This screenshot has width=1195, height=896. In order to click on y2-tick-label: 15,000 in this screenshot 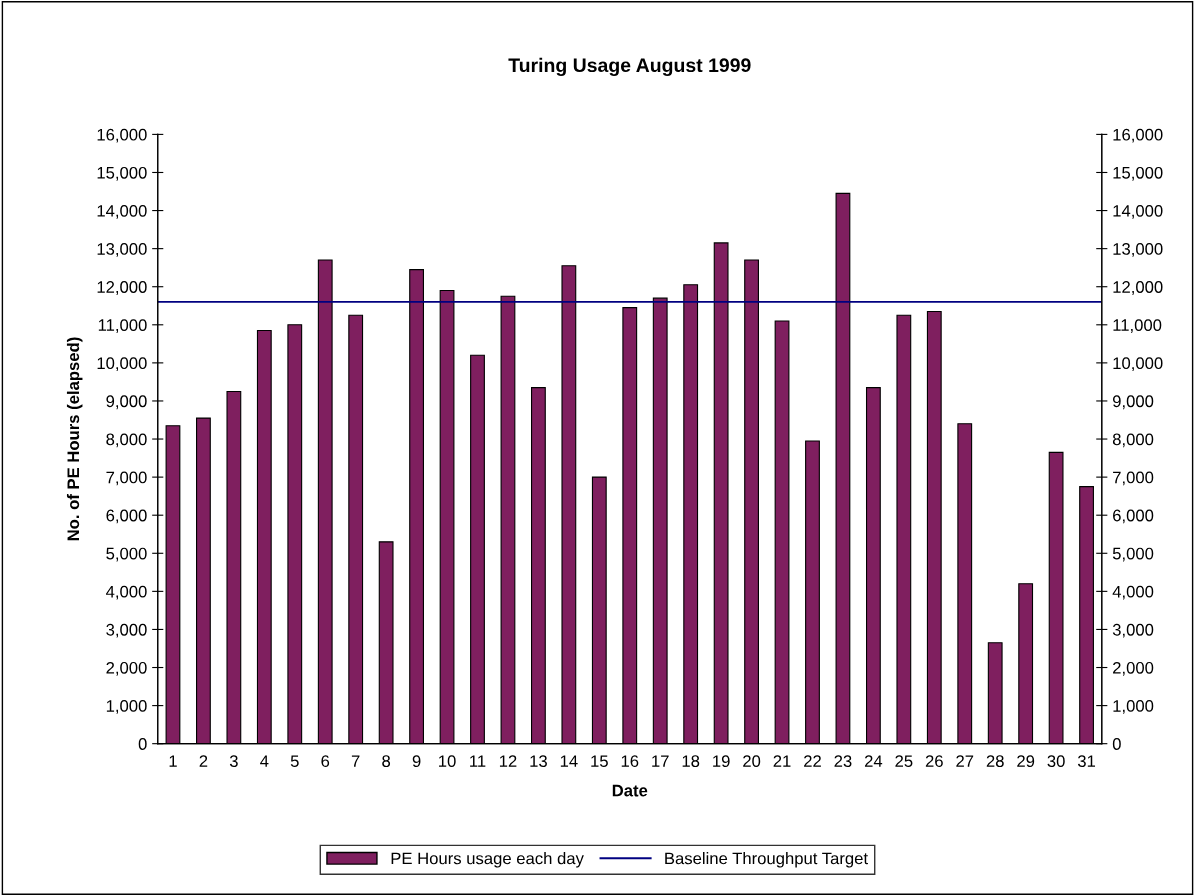, I will do `click(1138, 173)`.